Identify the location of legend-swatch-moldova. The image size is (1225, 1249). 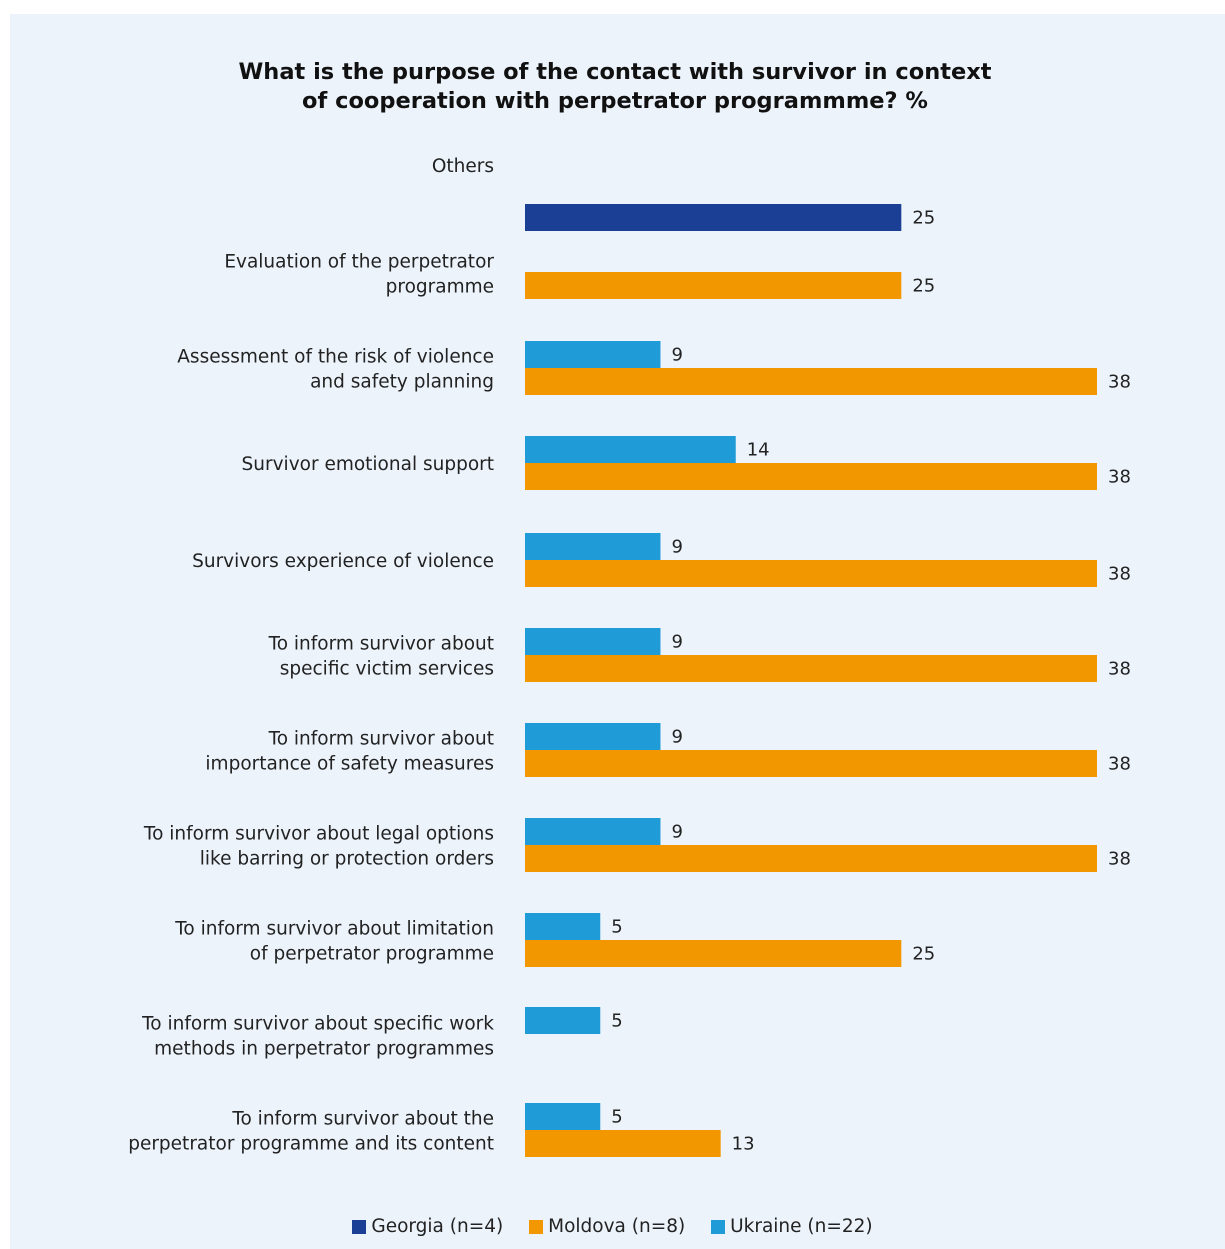
(536, 1226).